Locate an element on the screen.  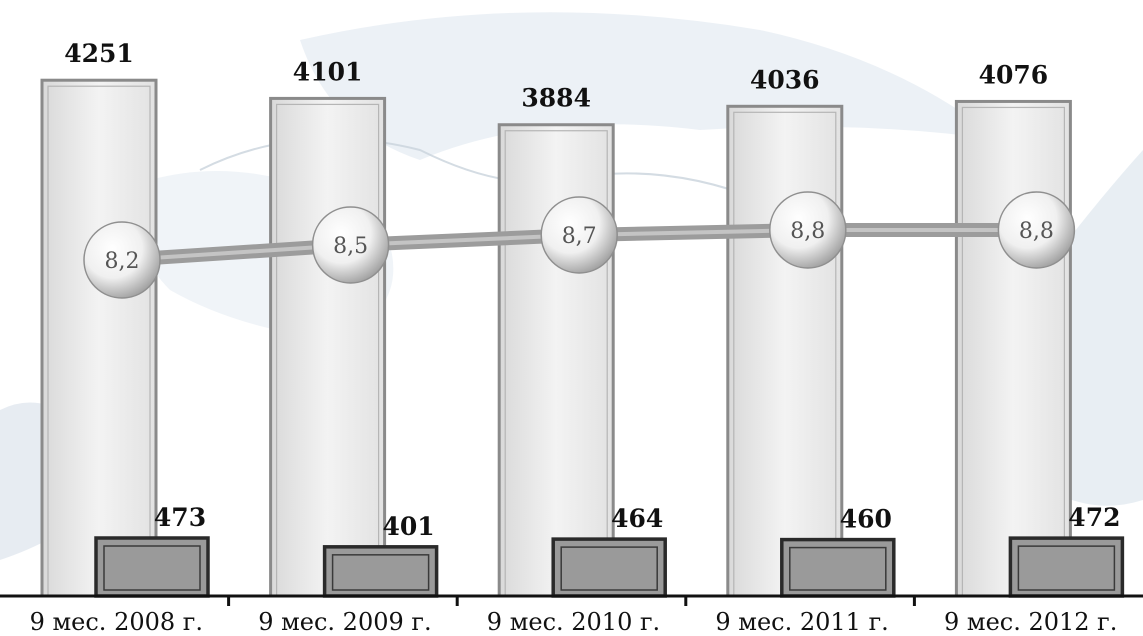
tall-bar-value-label: 4101 is located at coordinates (328, 71).